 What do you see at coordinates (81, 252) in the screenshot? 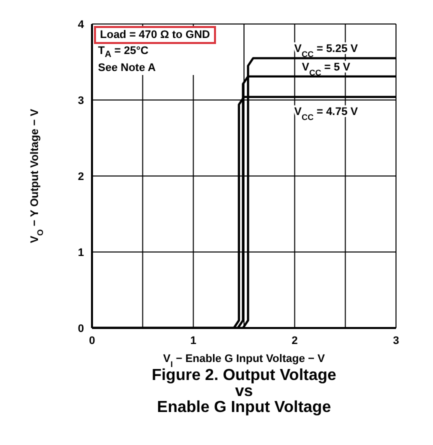
I see `y-tick-label: 1` at bounding box center [81, 252].